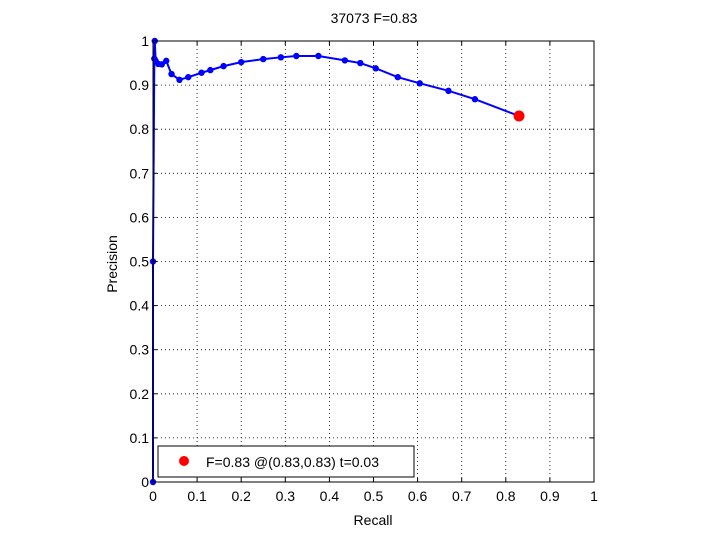 Image resolution: width=720 pixels, height=545 pixels. What do you see at coordinates (374, 496) in the screenshot?
I see `x-tick-label: 0.5` at bounding box center [374, 496].